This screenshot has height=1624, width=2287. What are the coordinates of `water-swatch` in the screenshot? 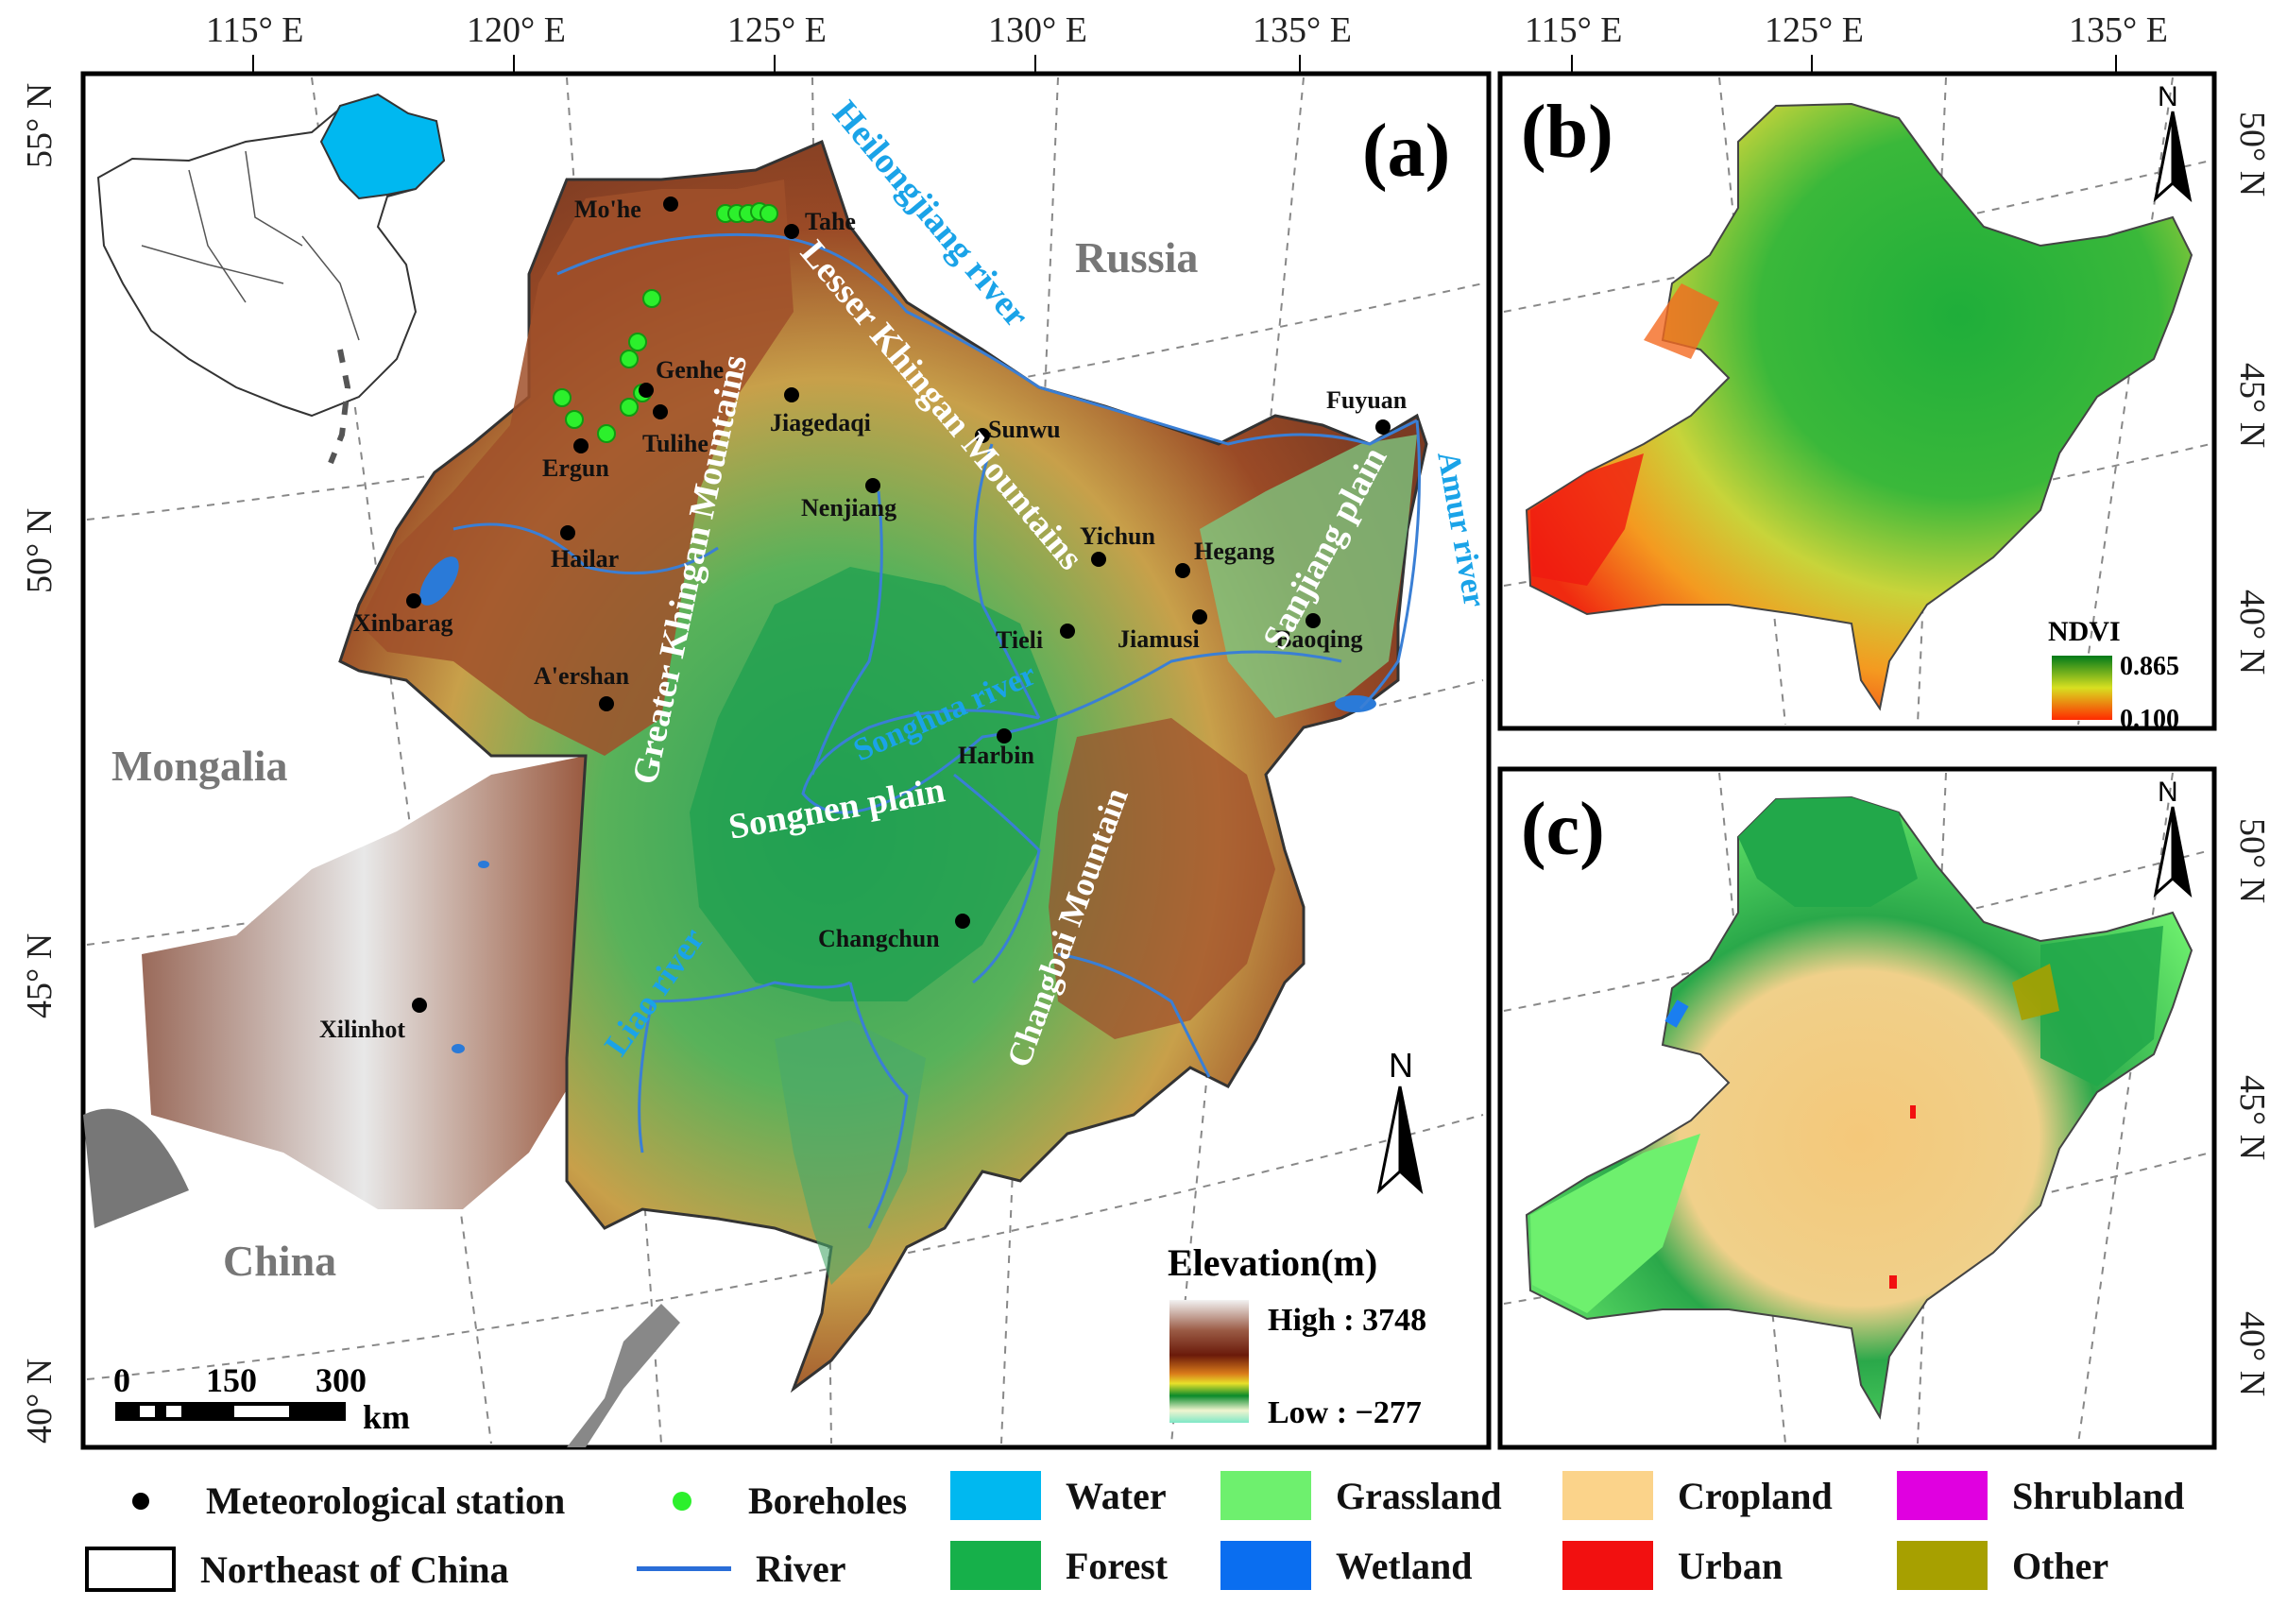 It's located at (996, 1495).